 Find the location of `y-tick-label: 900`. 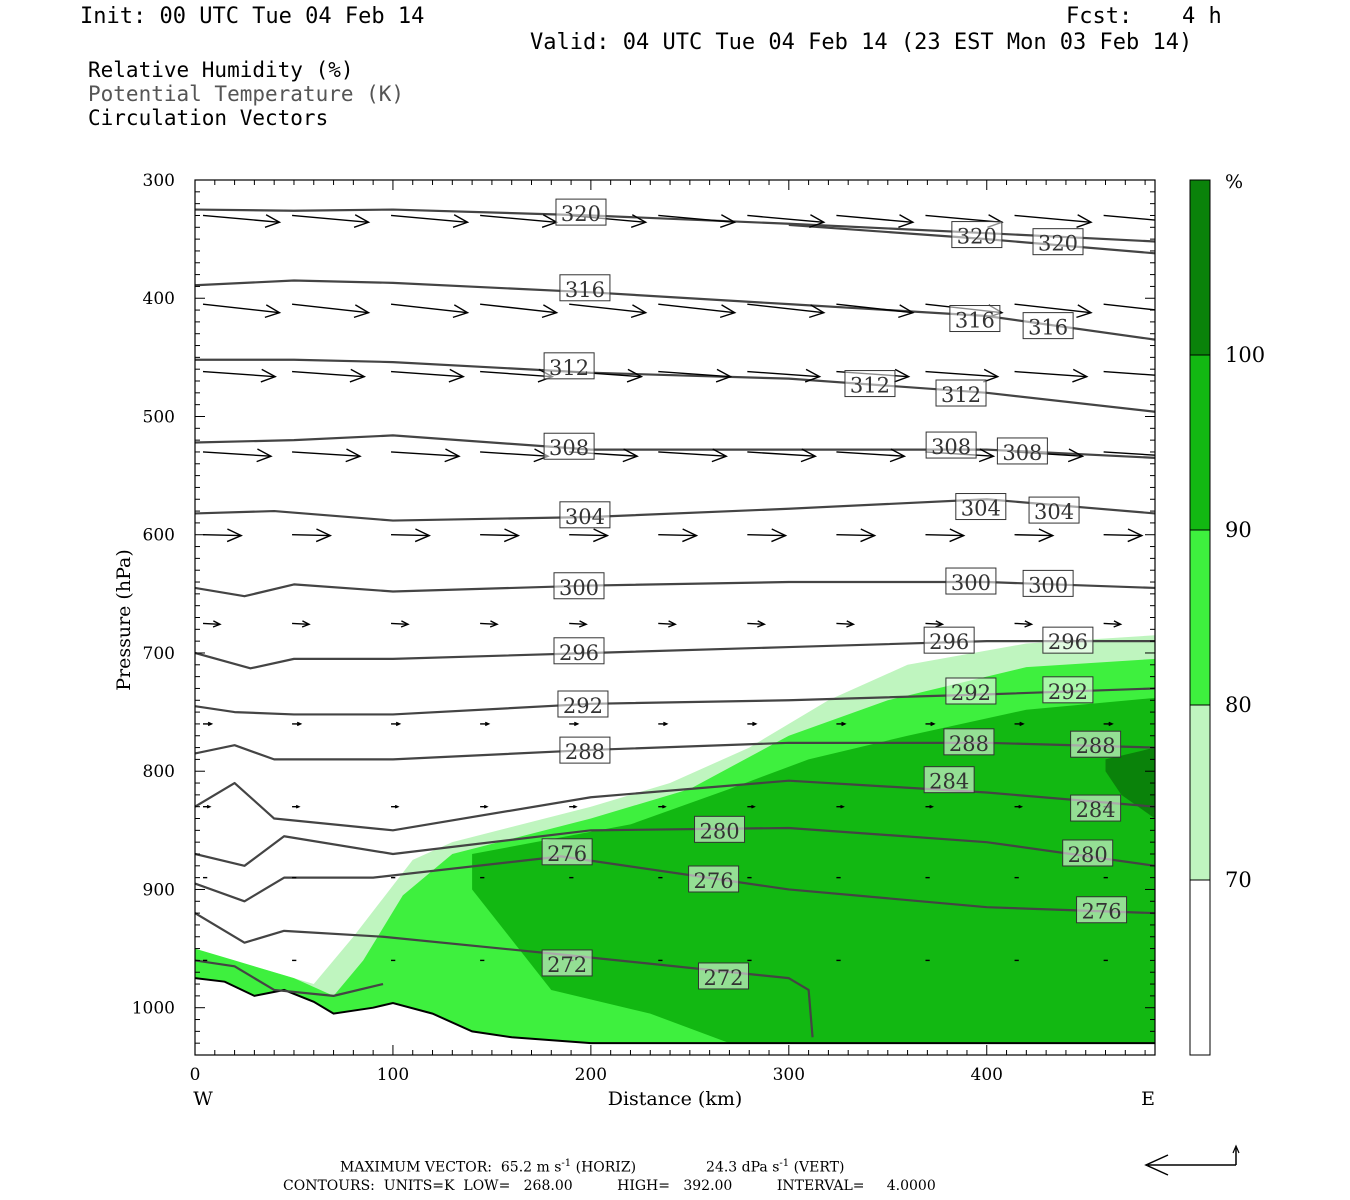

y-tick-label: 900 is located at coordinates (159, 890).